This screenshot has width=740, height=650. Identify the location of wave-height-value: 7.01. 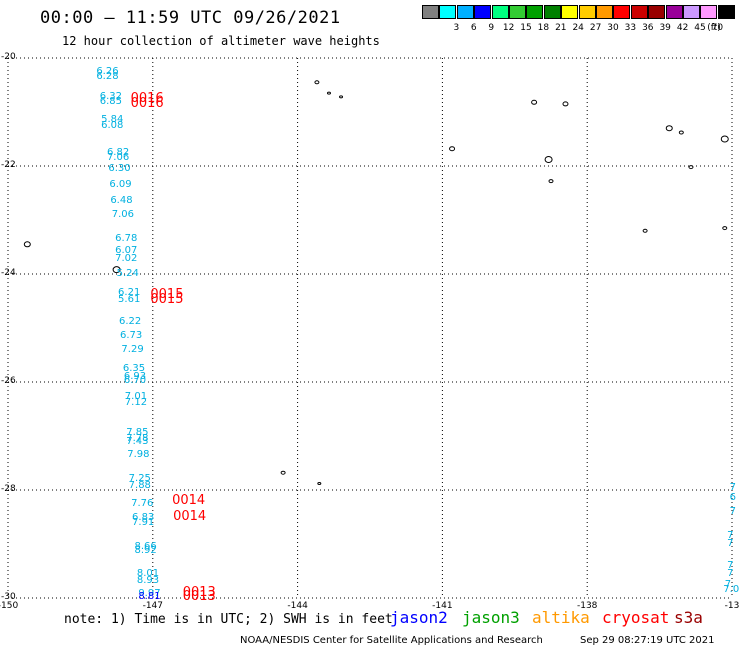
(136, 397).